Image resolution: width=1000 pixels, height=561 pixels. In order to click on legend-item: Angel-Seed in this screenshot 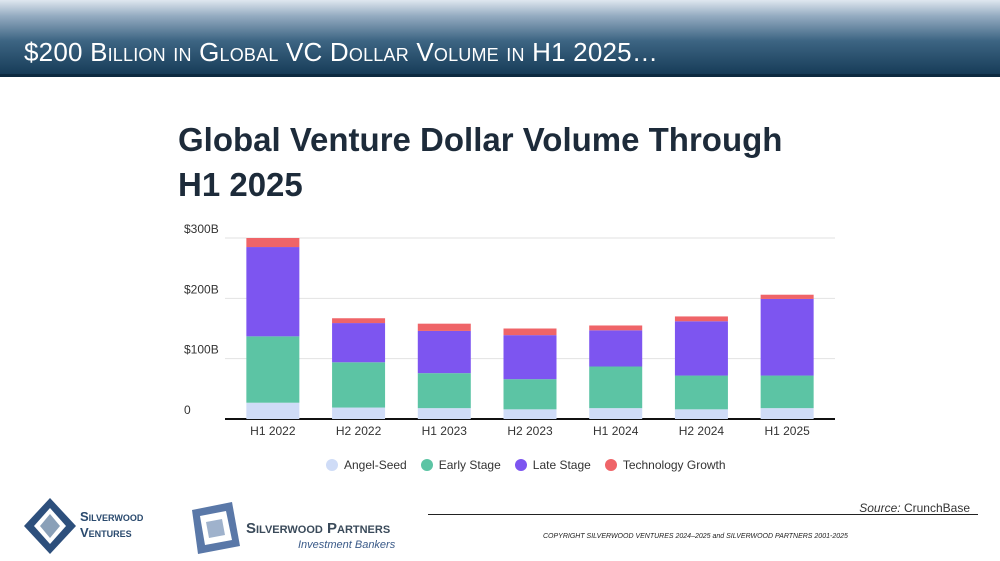, I will do `click(366, 465)`.